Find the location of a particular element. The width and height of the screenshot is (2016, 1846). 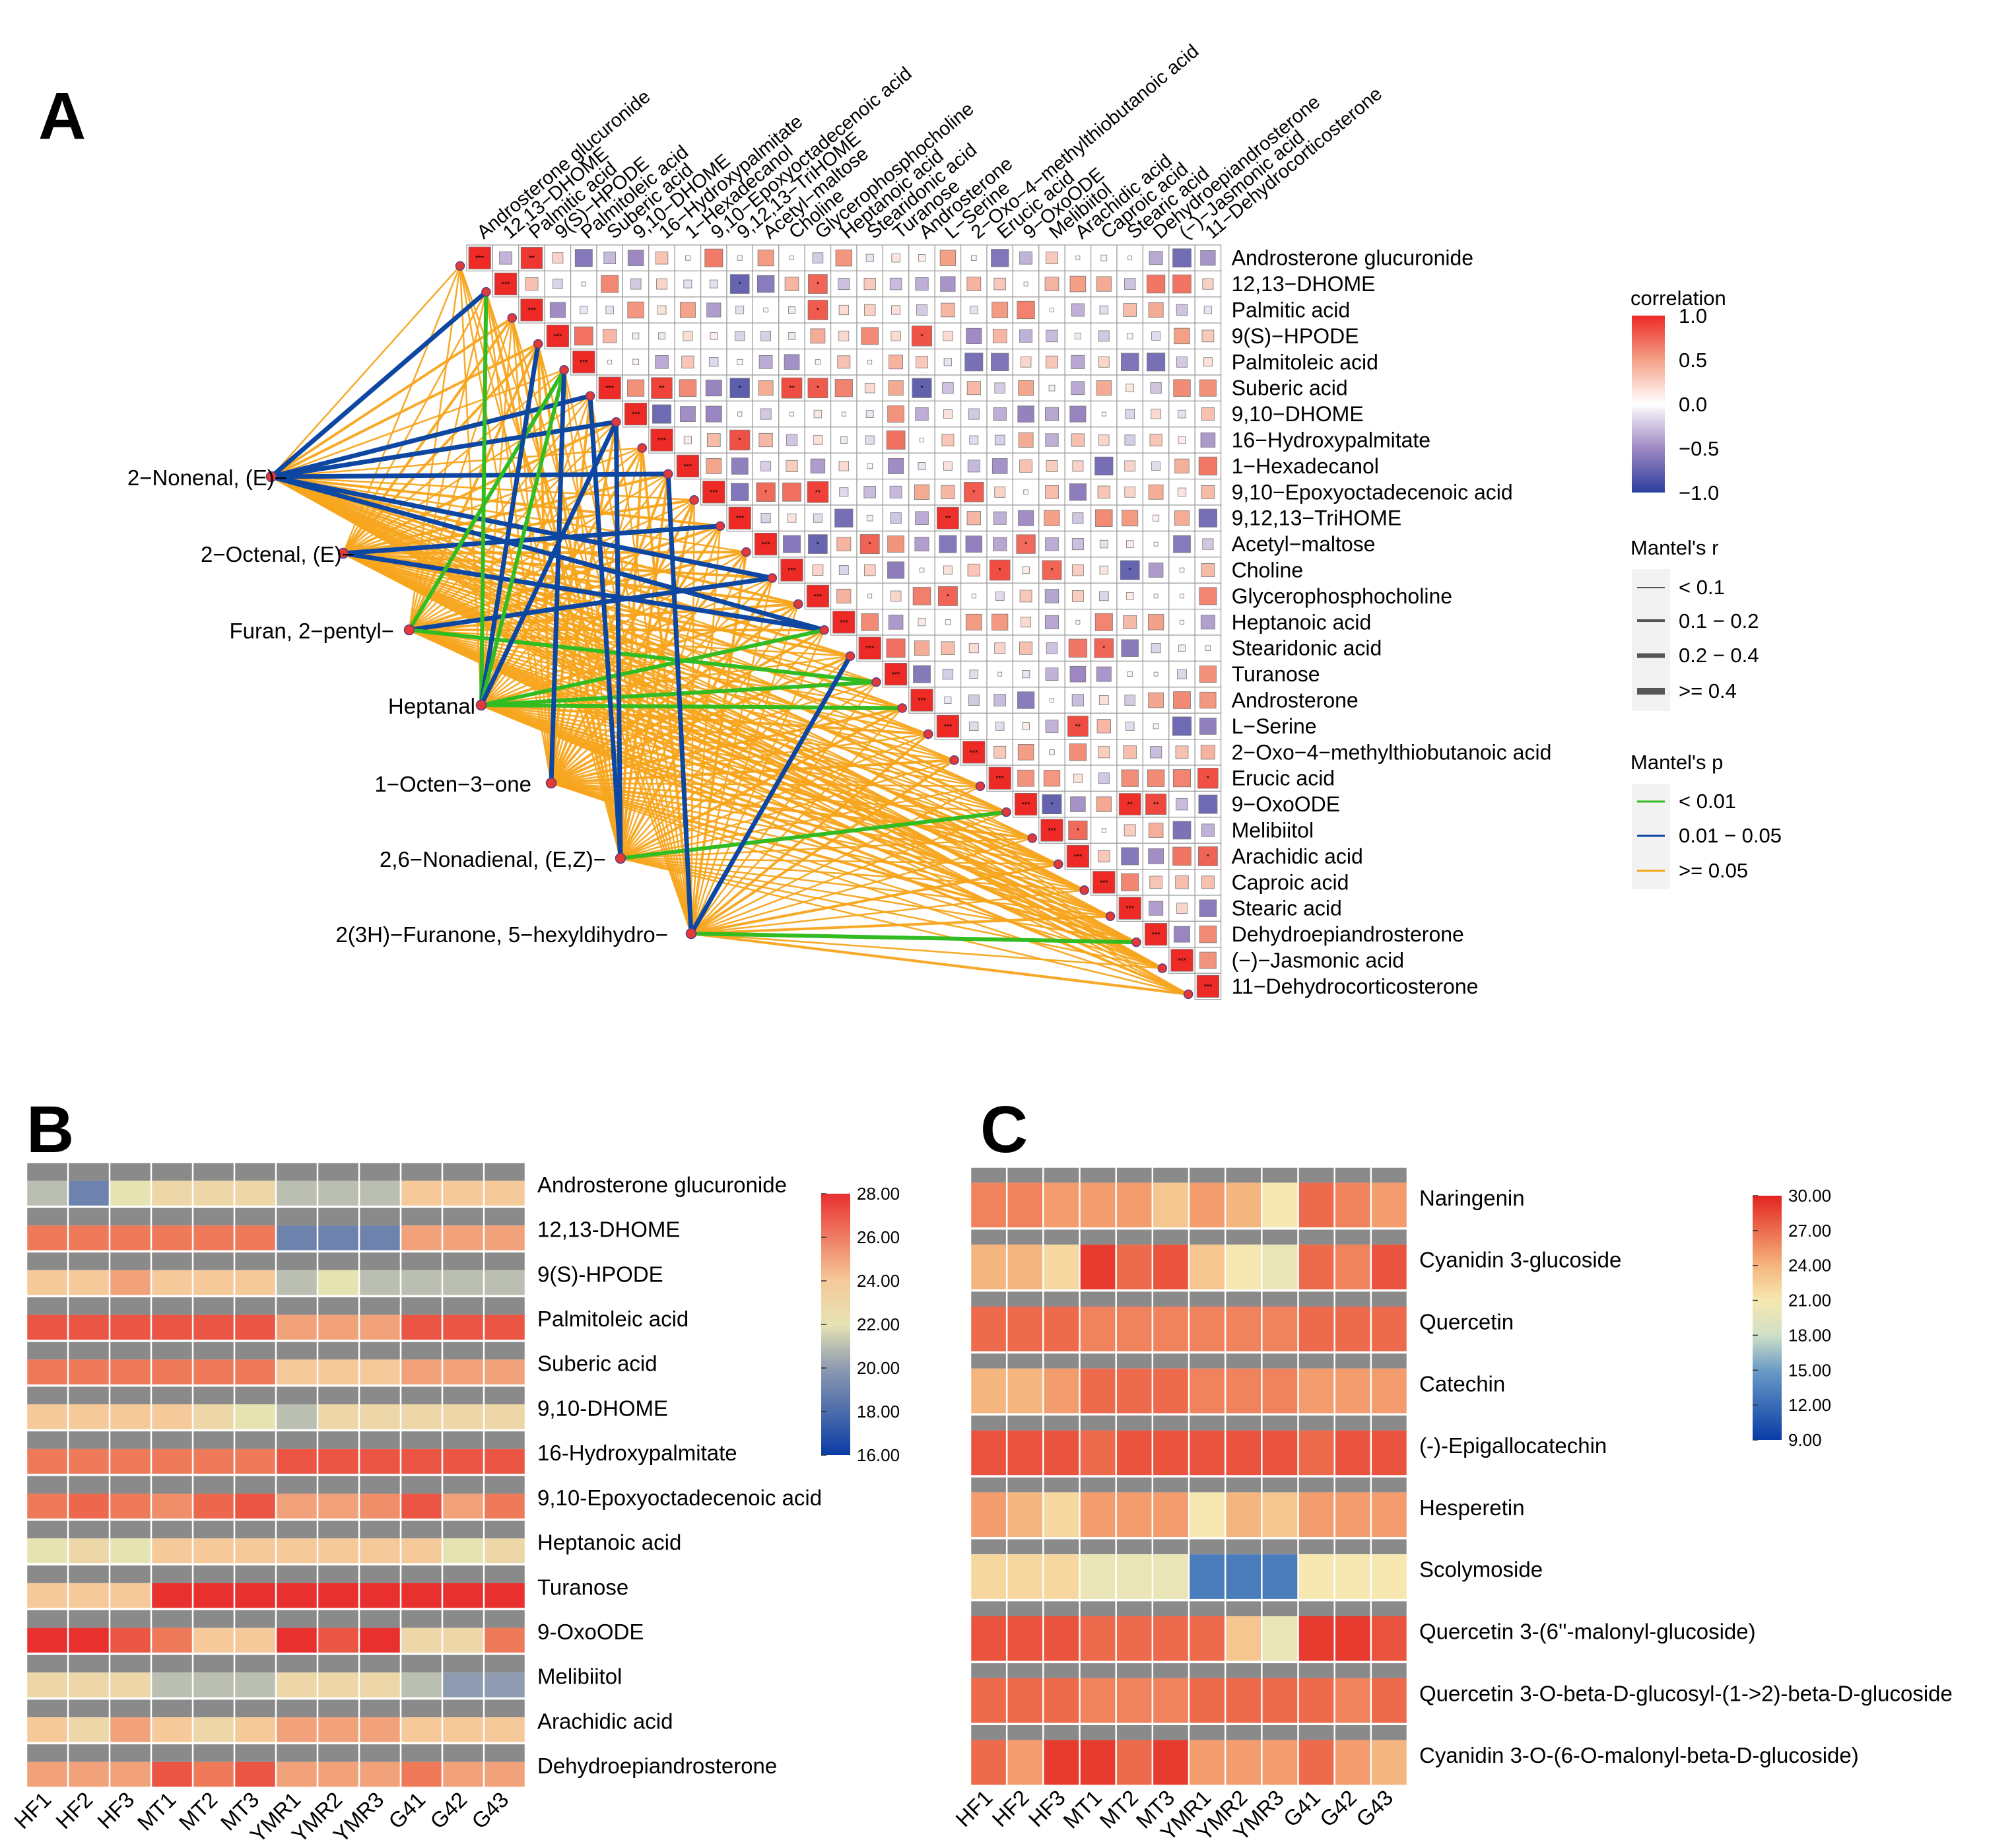

mantel-p-item: < 0.01 is located at coordinates (1707, 801).